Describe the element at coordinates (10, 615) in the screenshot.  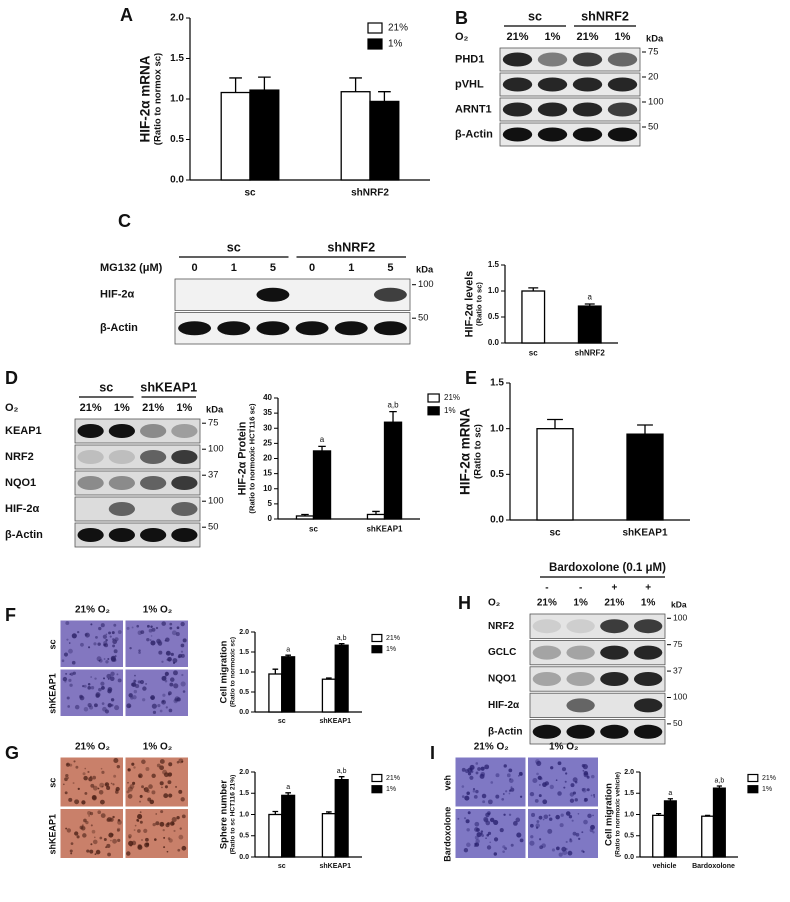
I see `panel-letter: F` at that location.